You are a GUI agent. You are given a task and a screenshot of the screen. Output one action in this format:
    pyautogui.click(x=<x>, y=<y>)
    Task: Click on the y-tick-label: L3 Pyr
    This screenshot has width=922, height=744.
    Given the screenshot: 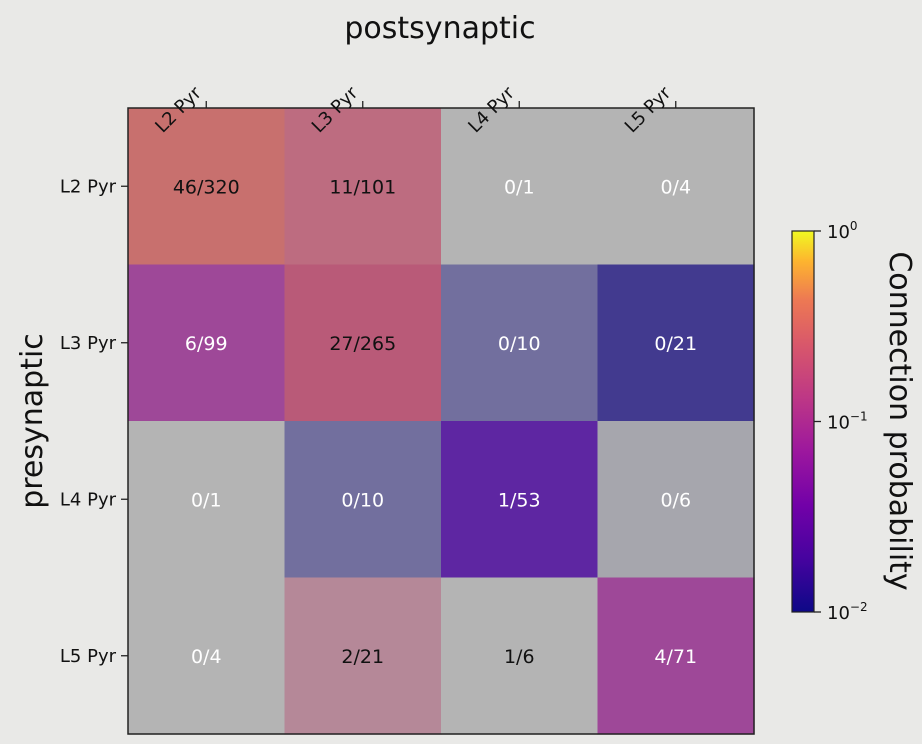 What is the action you would take?
    pyautogui.click(x=88, y=343)
    